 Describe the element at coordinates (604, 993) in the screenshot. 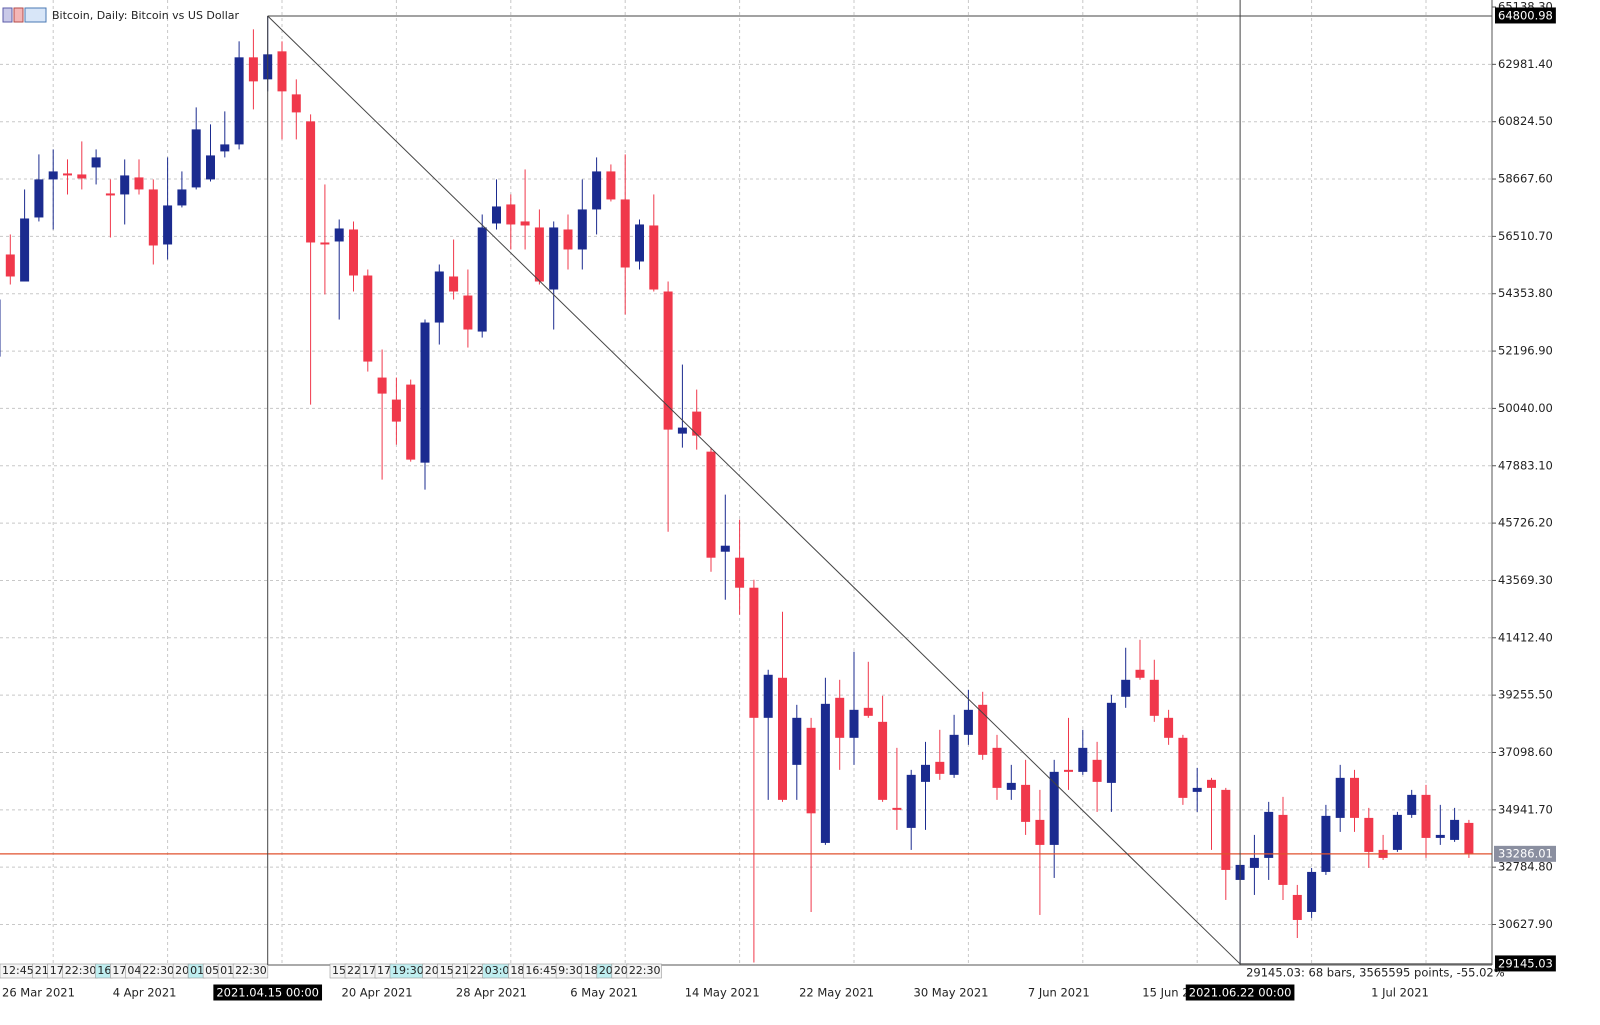

I see `x-tick-label: 6 May 2021` at that location.